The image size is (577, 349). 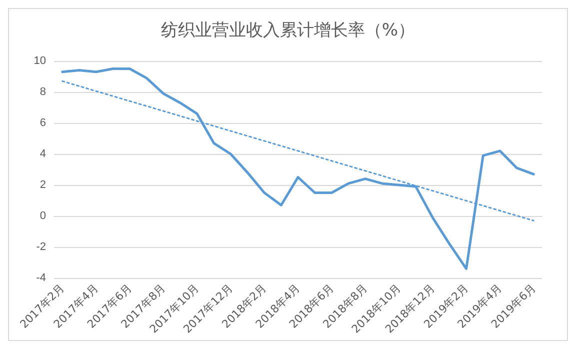 What do you see at coordinates (43, 123) in the screenshot?
I see `y-tick-label: 6` at bounding box center [43, 123].